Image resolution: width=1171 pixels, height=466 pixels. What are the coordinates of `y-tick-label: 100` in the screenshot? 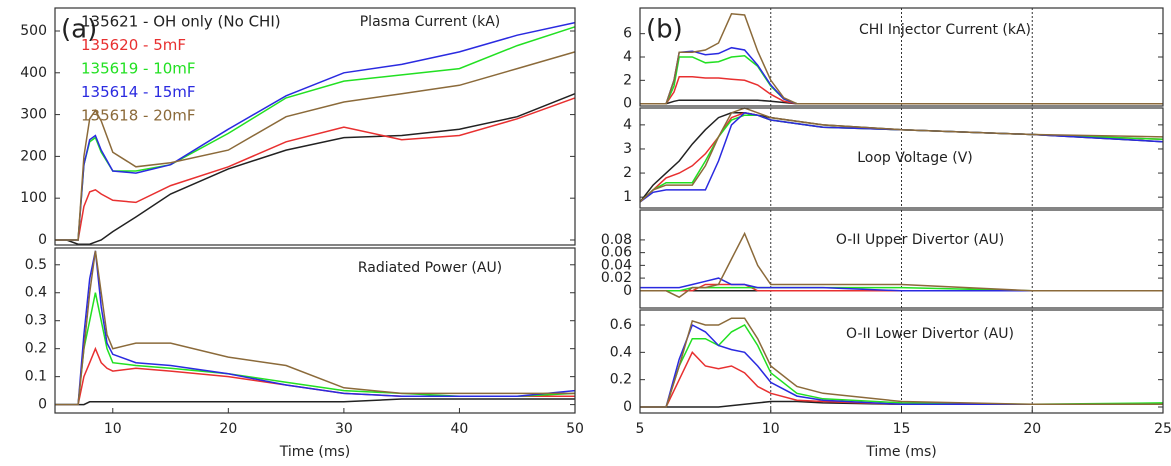 It's located at (33, 198).